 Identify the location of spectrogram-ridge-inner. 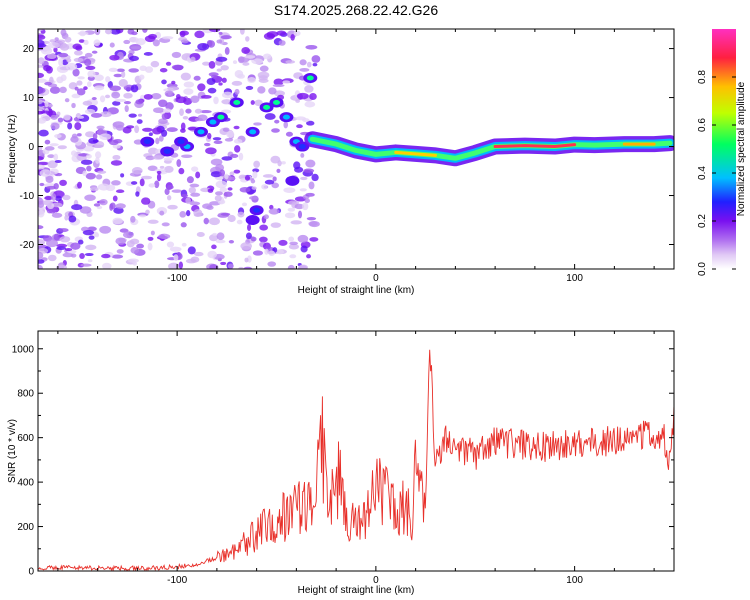
(491, 148).